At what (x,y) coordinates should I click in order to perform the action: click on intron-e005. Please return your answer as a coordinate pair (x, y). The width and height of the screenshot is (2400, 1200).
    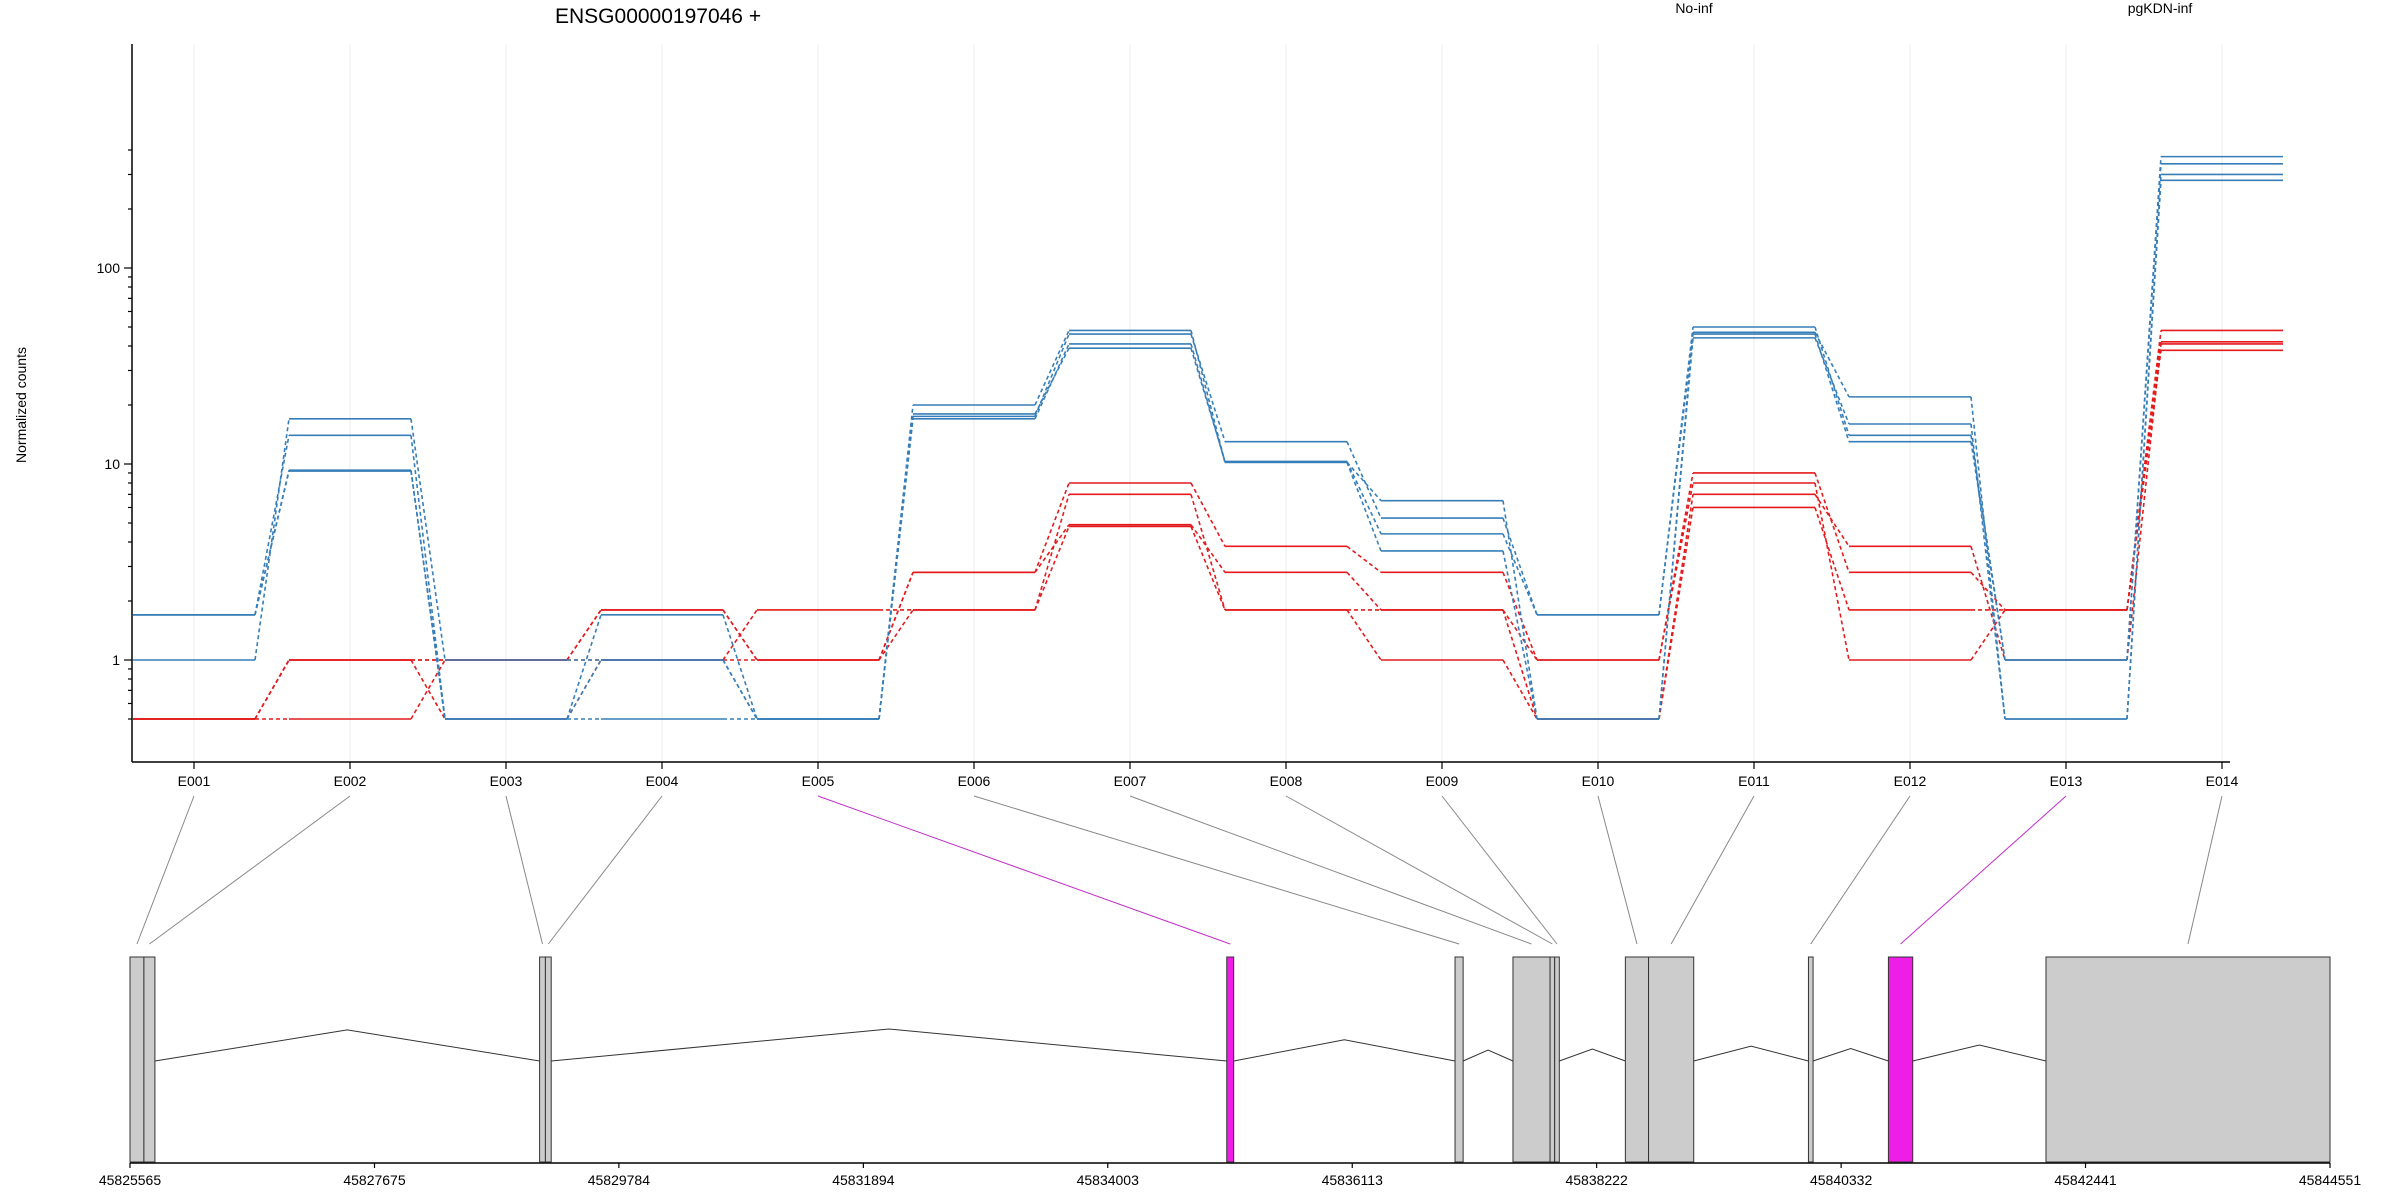
    Looking at the image, I should click on (1344, 1050).